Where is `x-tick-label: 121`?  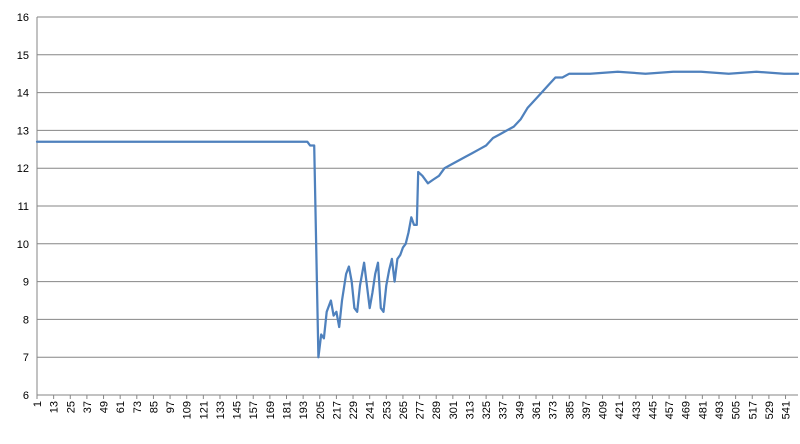
x-tick-label: 121 is located at coordinates (204, 410).